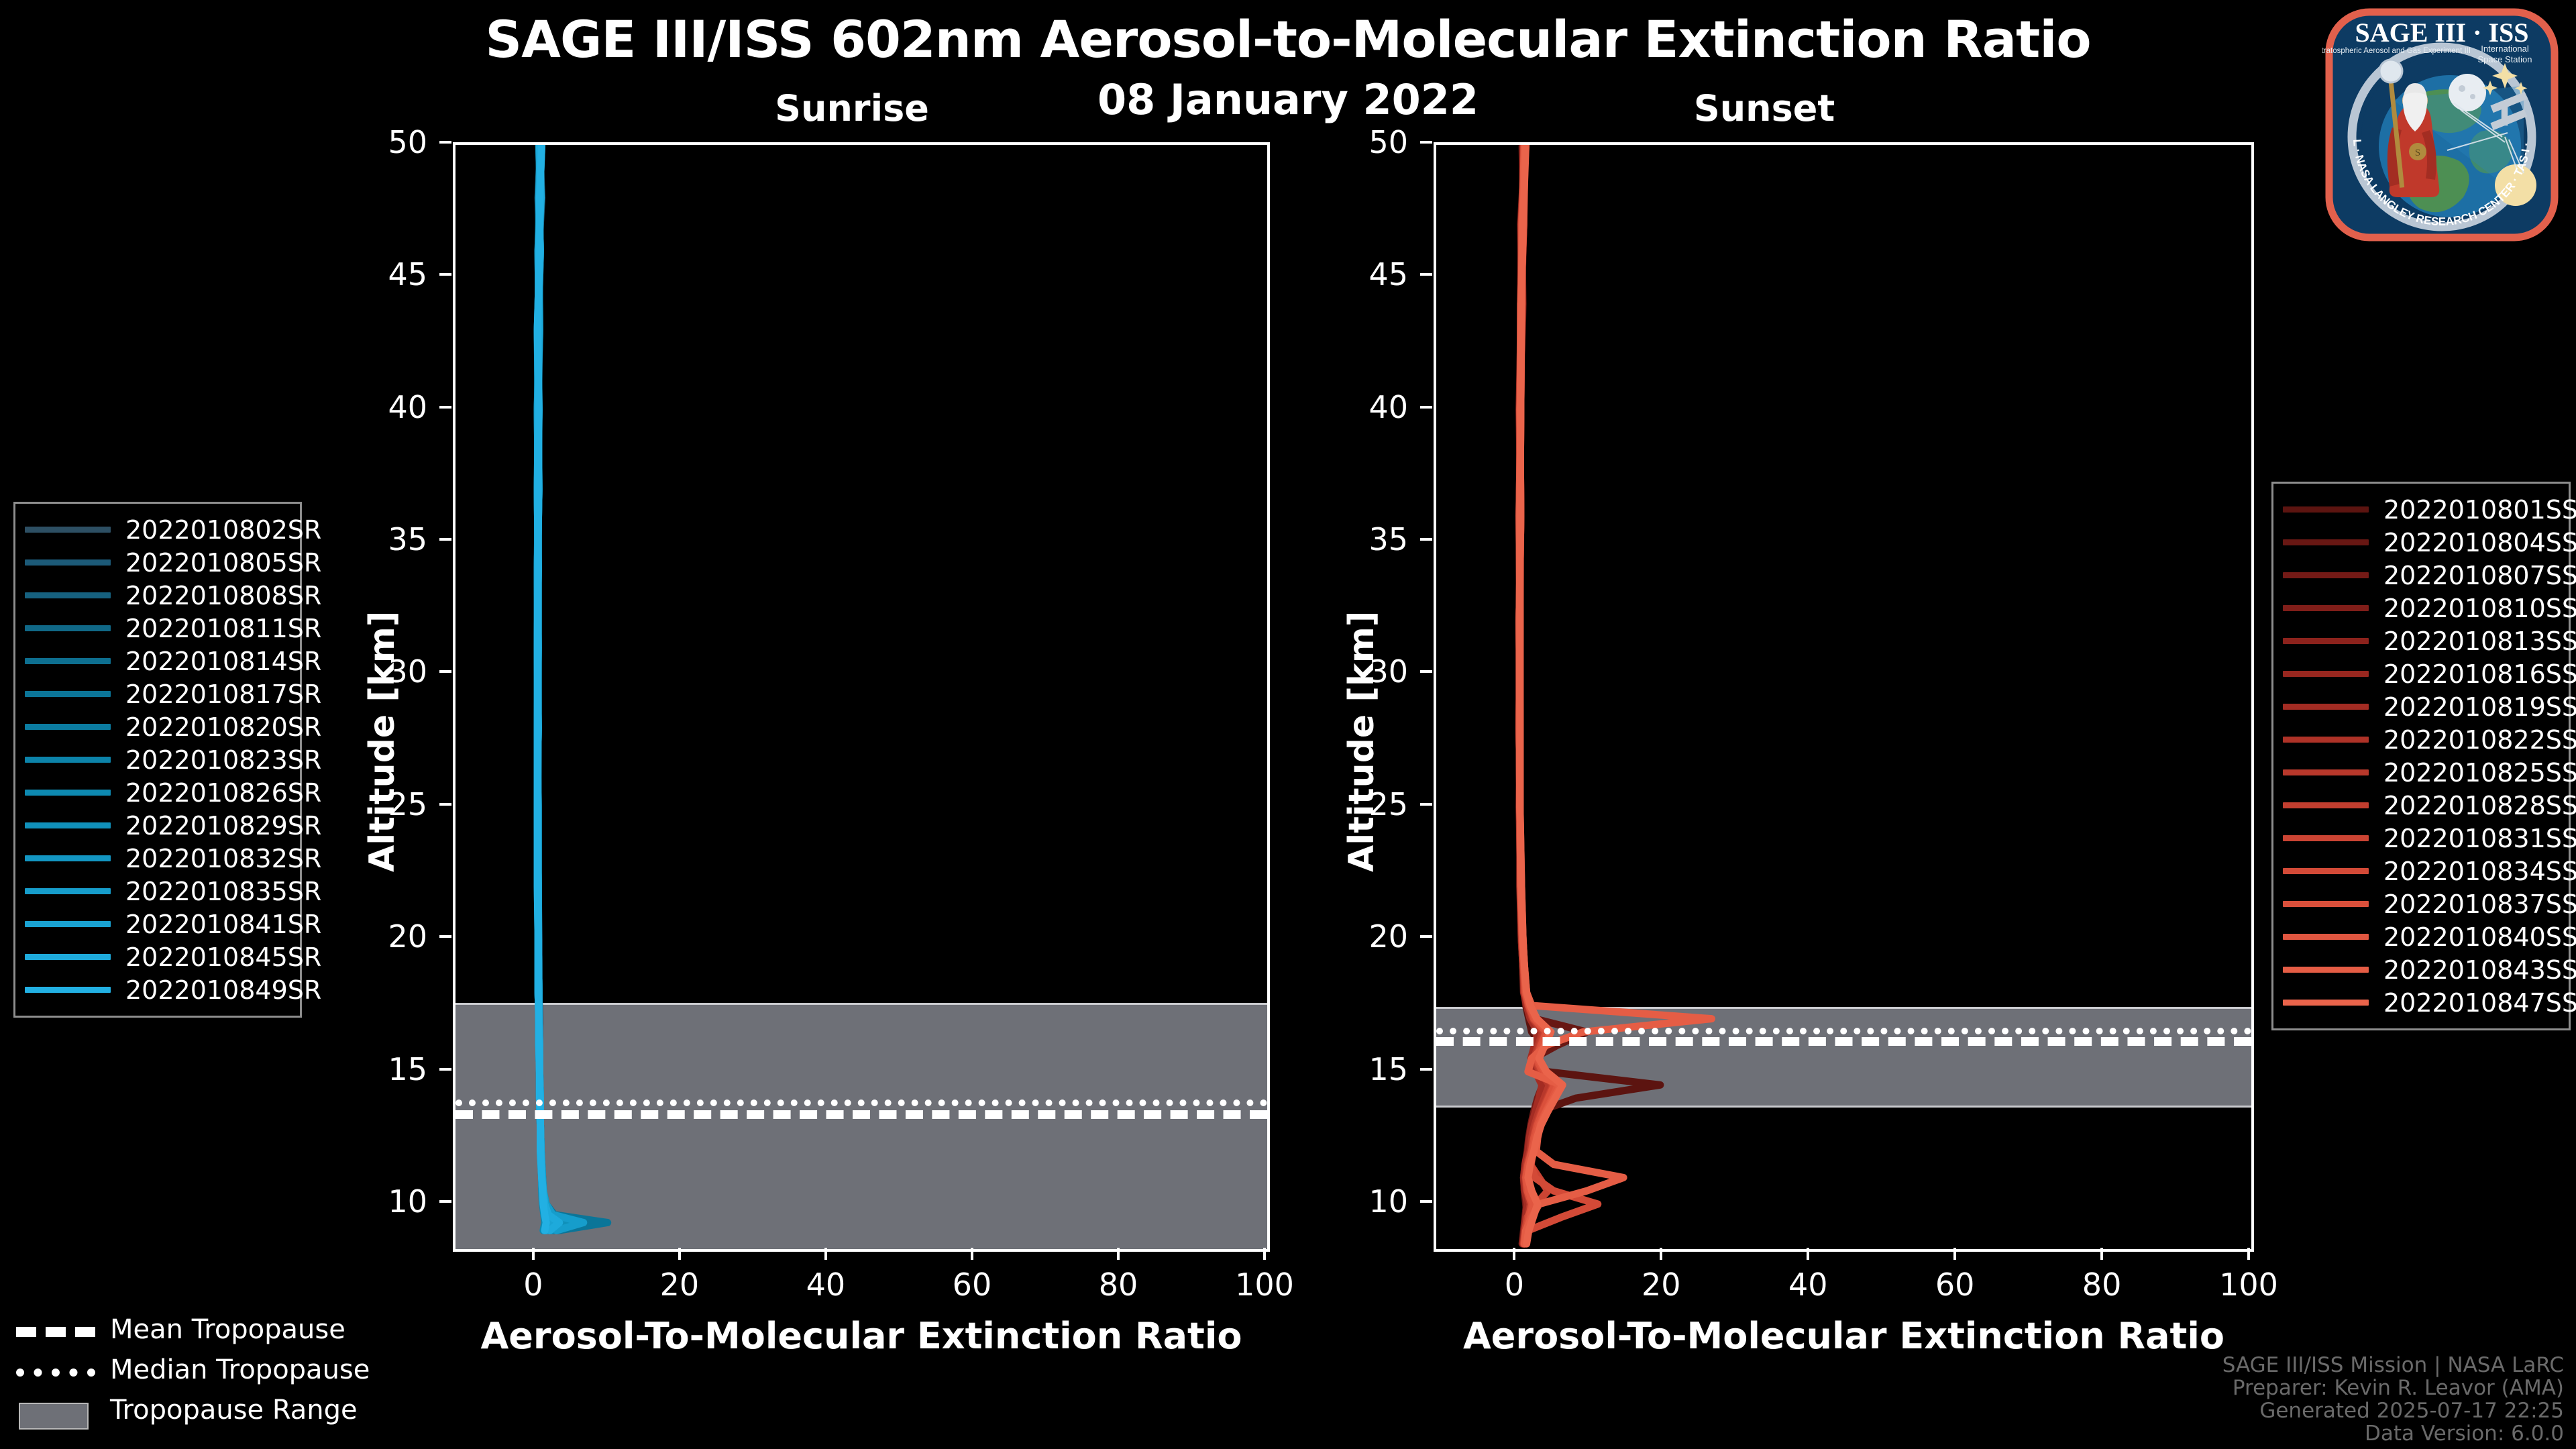 The height and width of the screenshot is (1449, 2576). Describe the element at coordinates (2429, 575) in the screenshot. I see `sunset-legend-item: 2022010807SS` at that location.